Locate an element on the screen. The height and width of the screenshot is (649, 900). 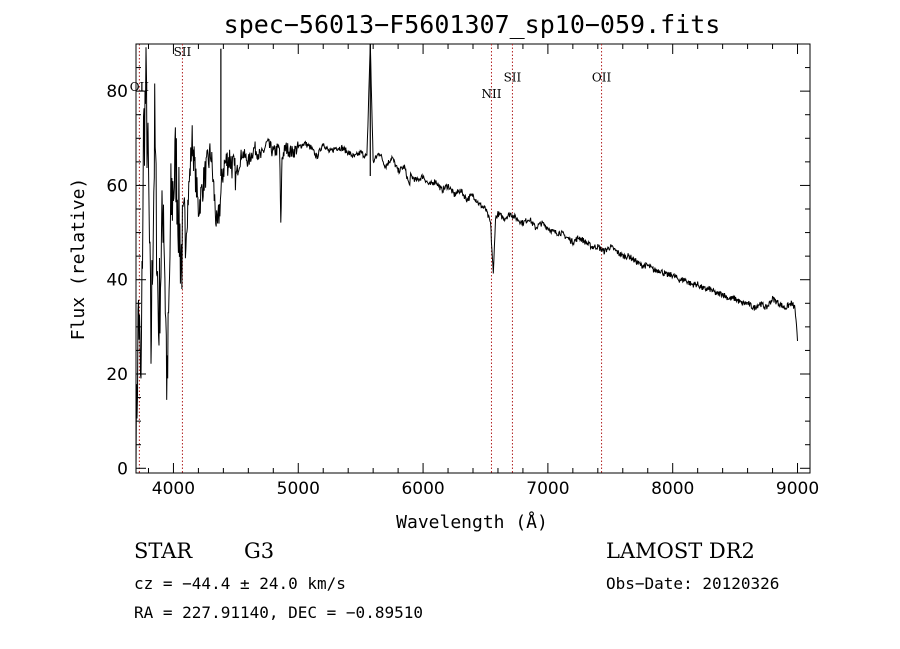
y-tick-label: 20 is located at coordinates (117, 375).